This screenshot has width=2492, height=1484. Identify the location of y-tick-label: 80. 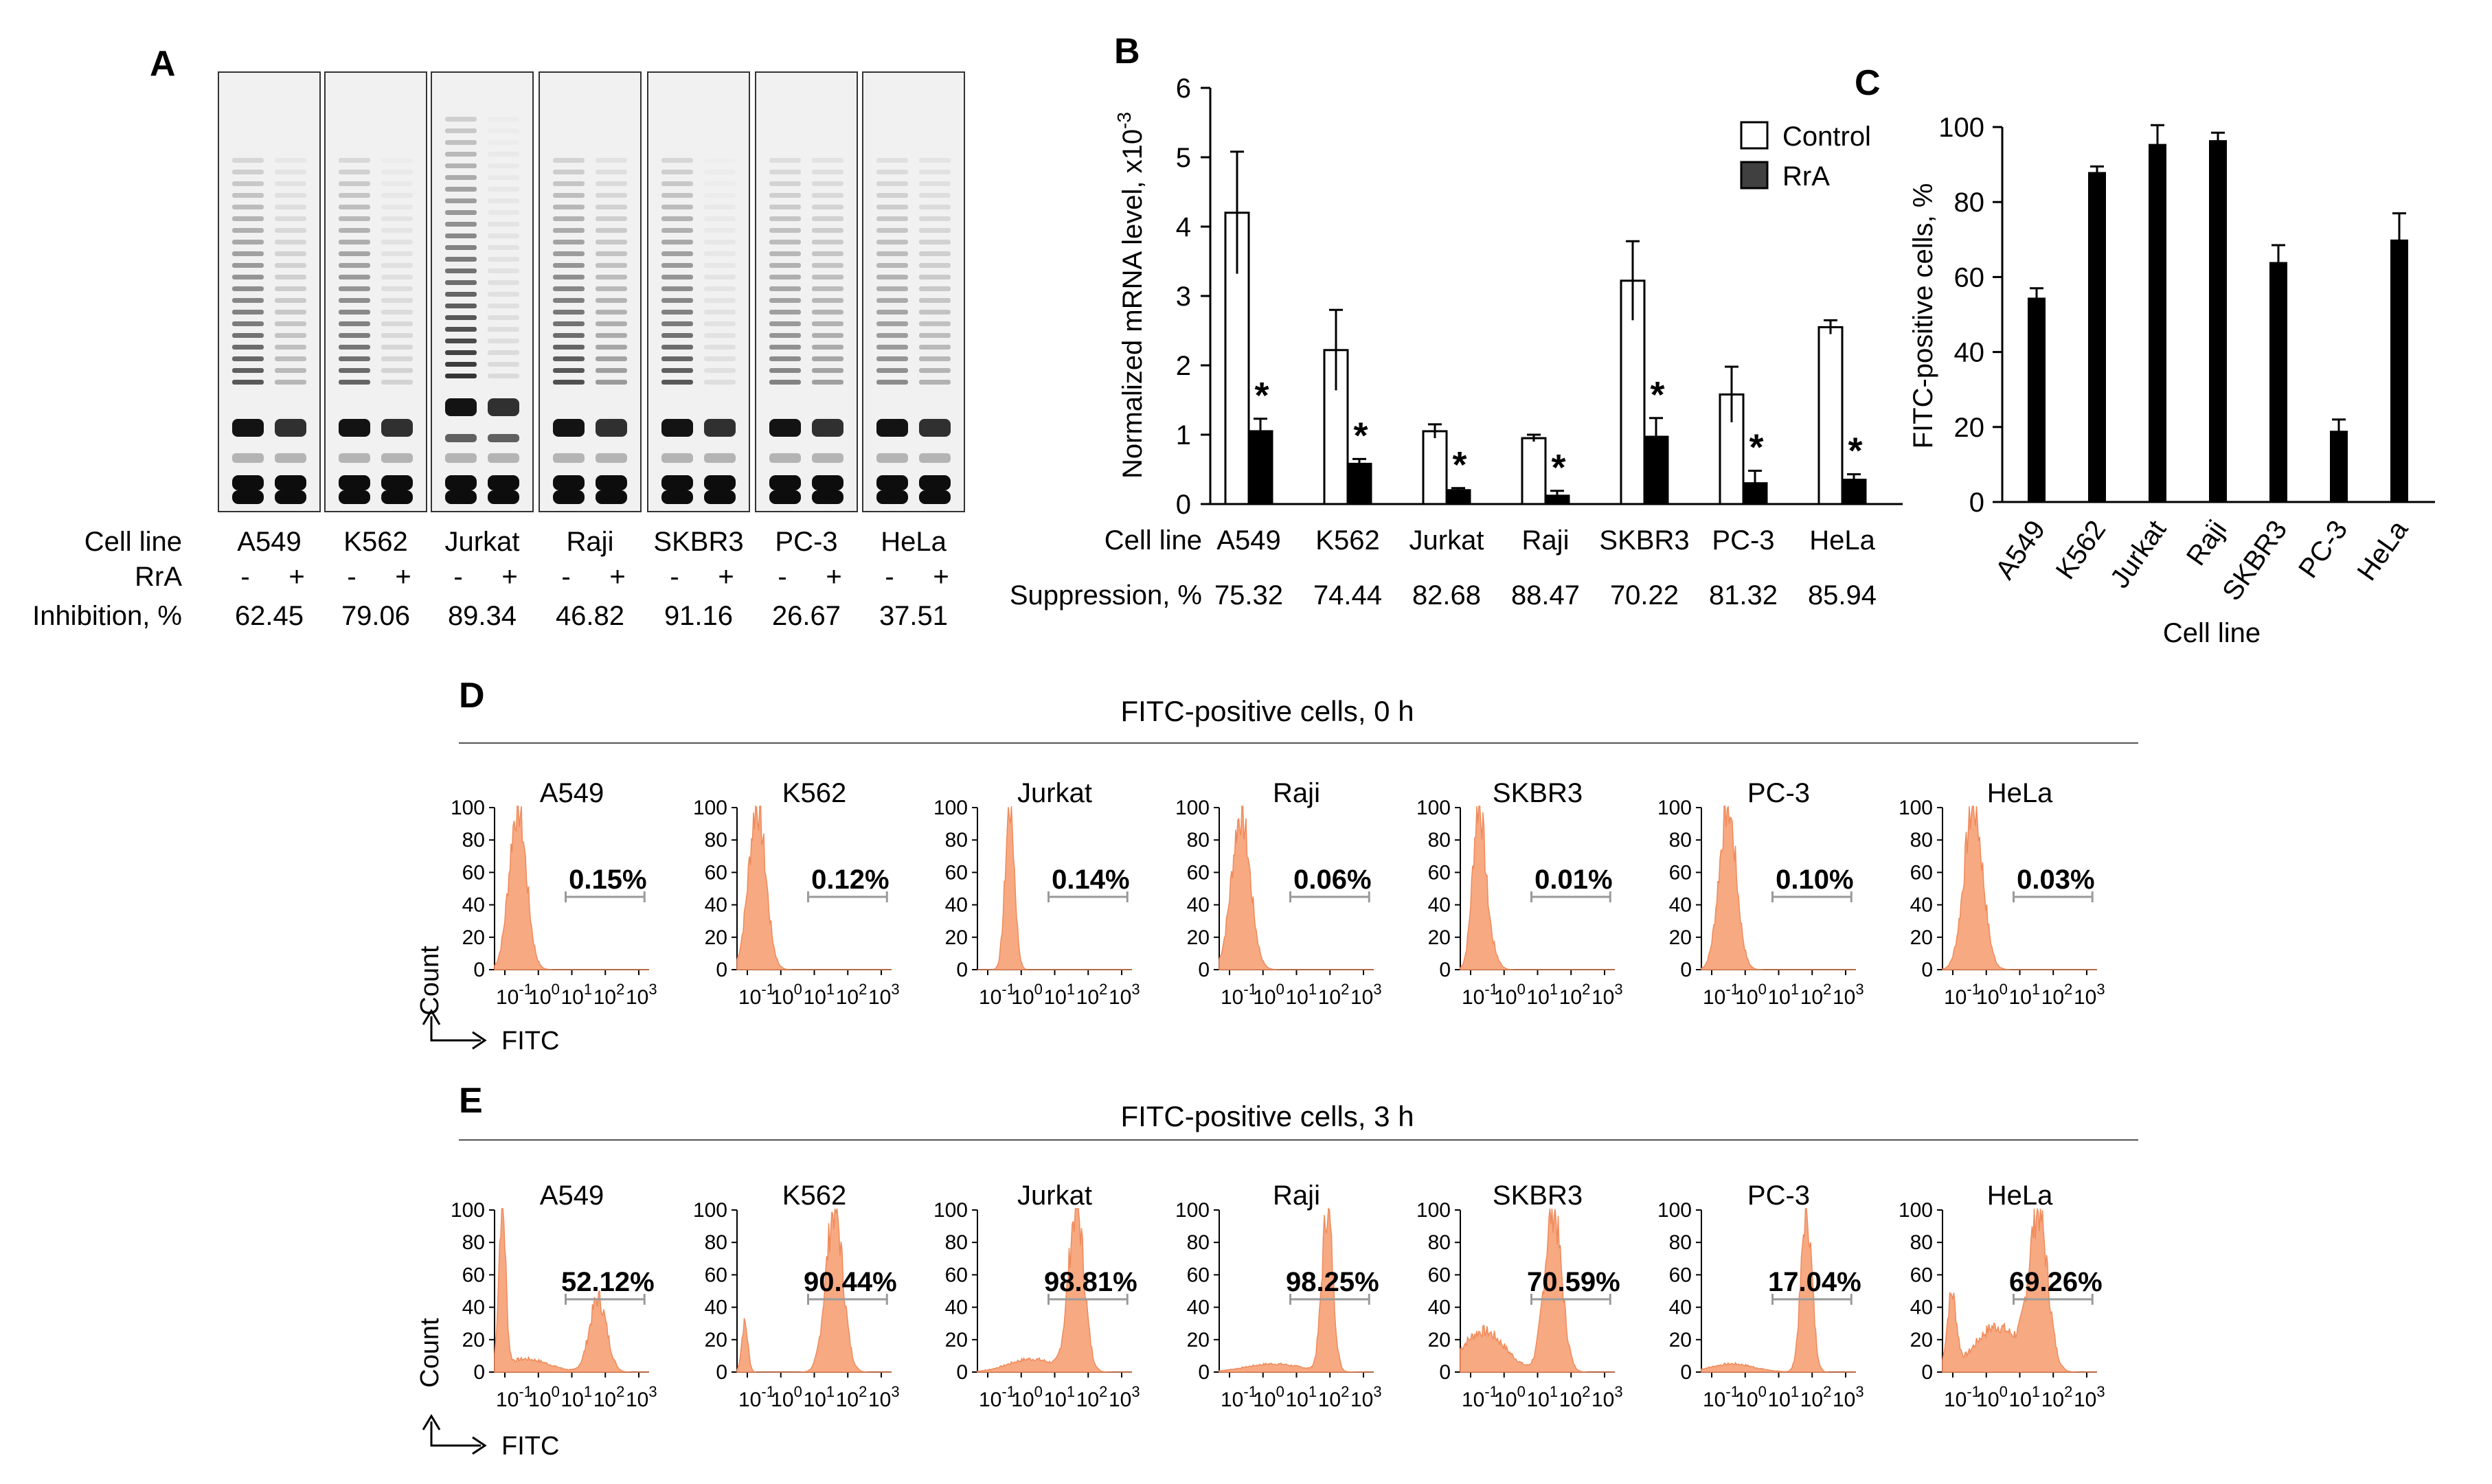
(956, 1243).